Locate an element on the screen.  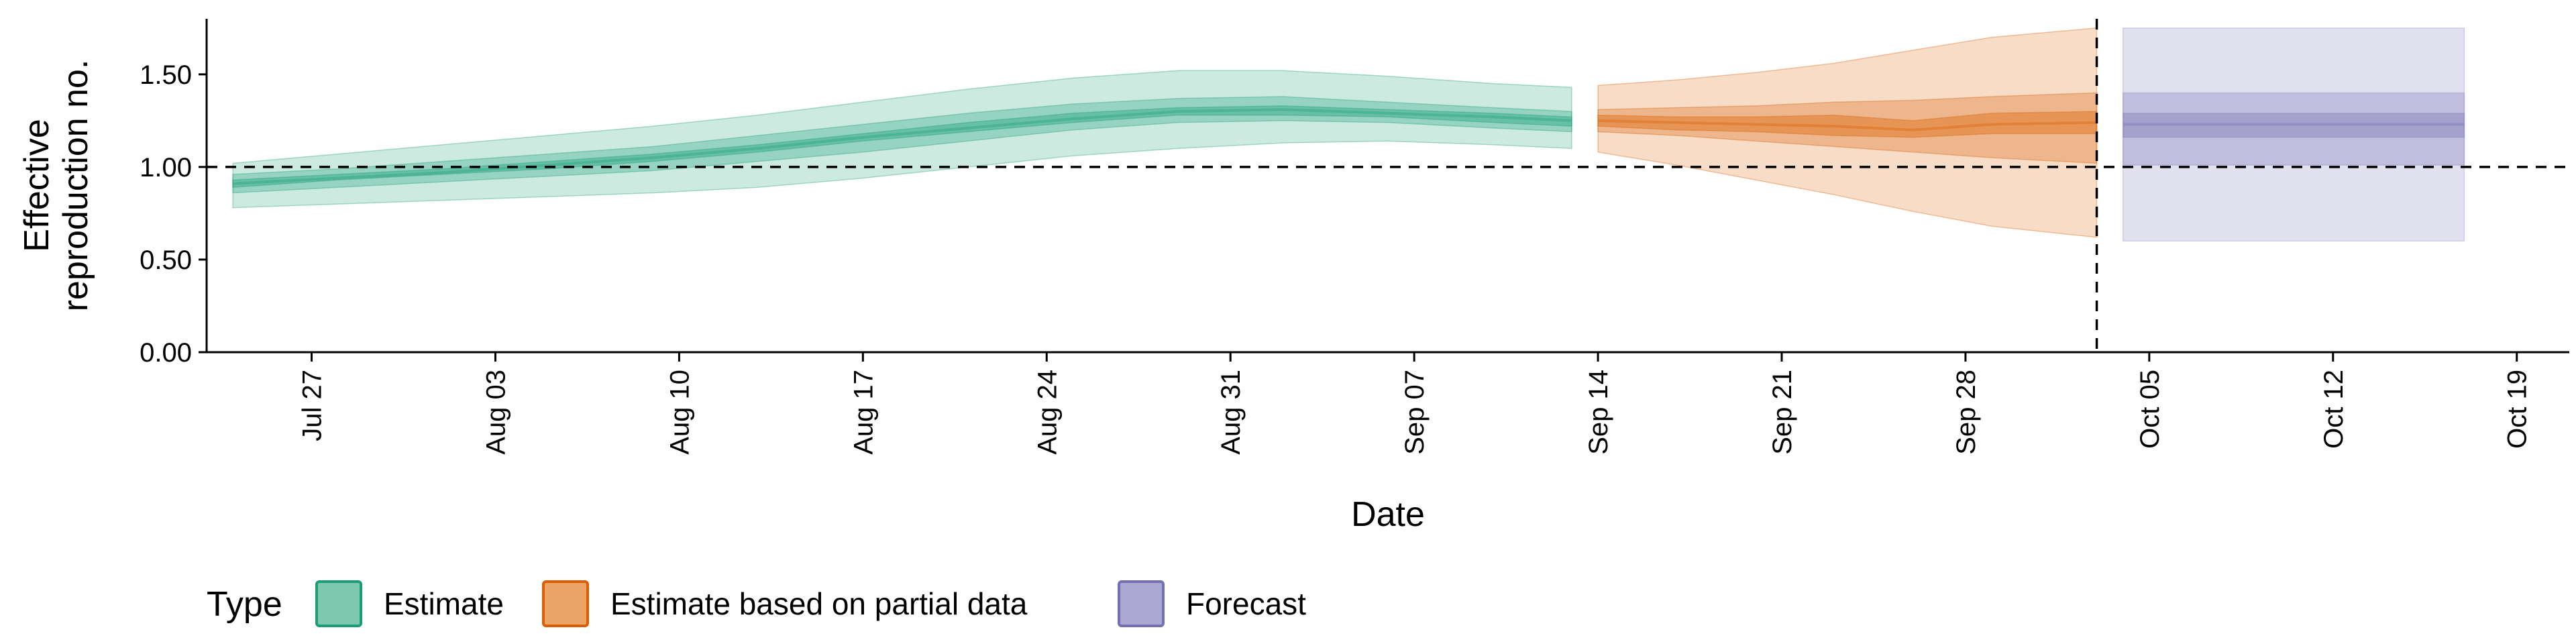
x-tick-label: Aug 10 is located at coordinates (679, 412).